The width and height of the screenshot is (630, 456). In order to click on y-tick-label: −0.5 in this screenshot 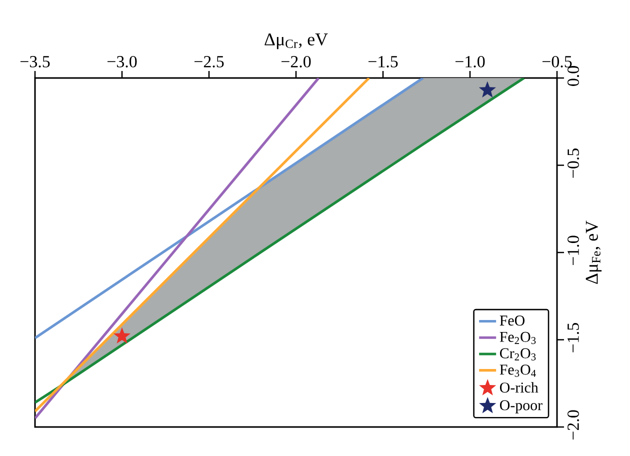, I will do `click(574, 163)`.